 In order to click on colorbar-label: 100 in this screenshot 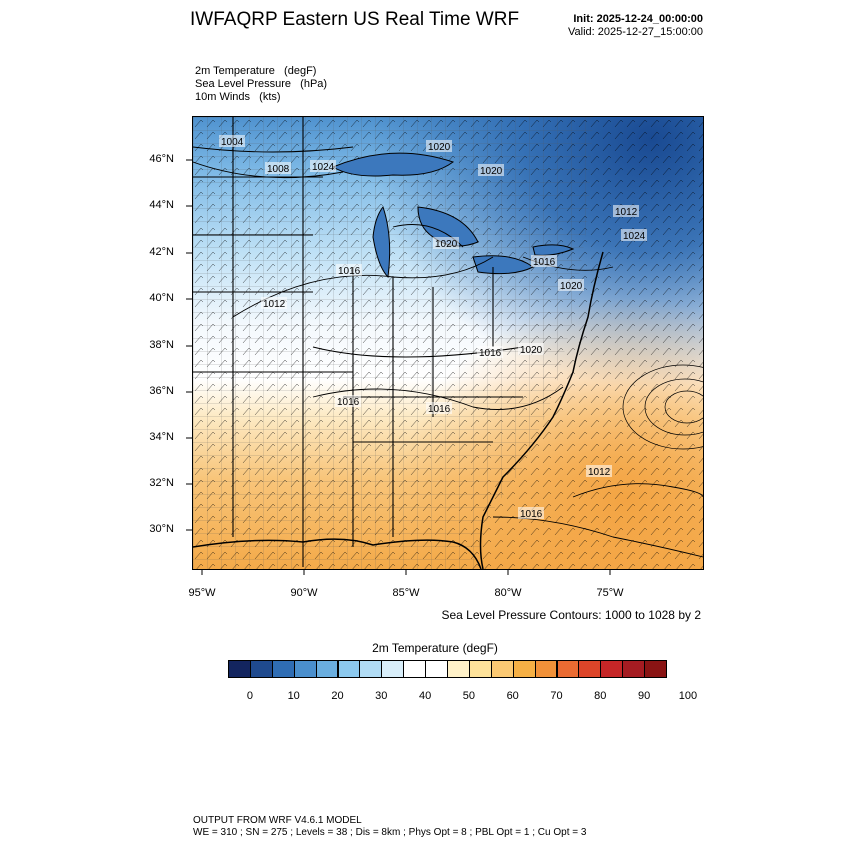, I will do `click(688, 696)`.